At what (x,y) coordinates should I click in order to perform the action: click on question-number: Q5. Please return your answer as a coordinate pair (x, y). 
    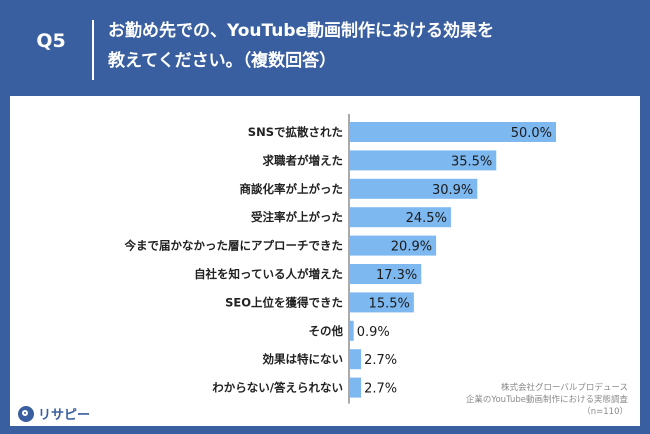
    Looking at the image, I should click on (51, 41).